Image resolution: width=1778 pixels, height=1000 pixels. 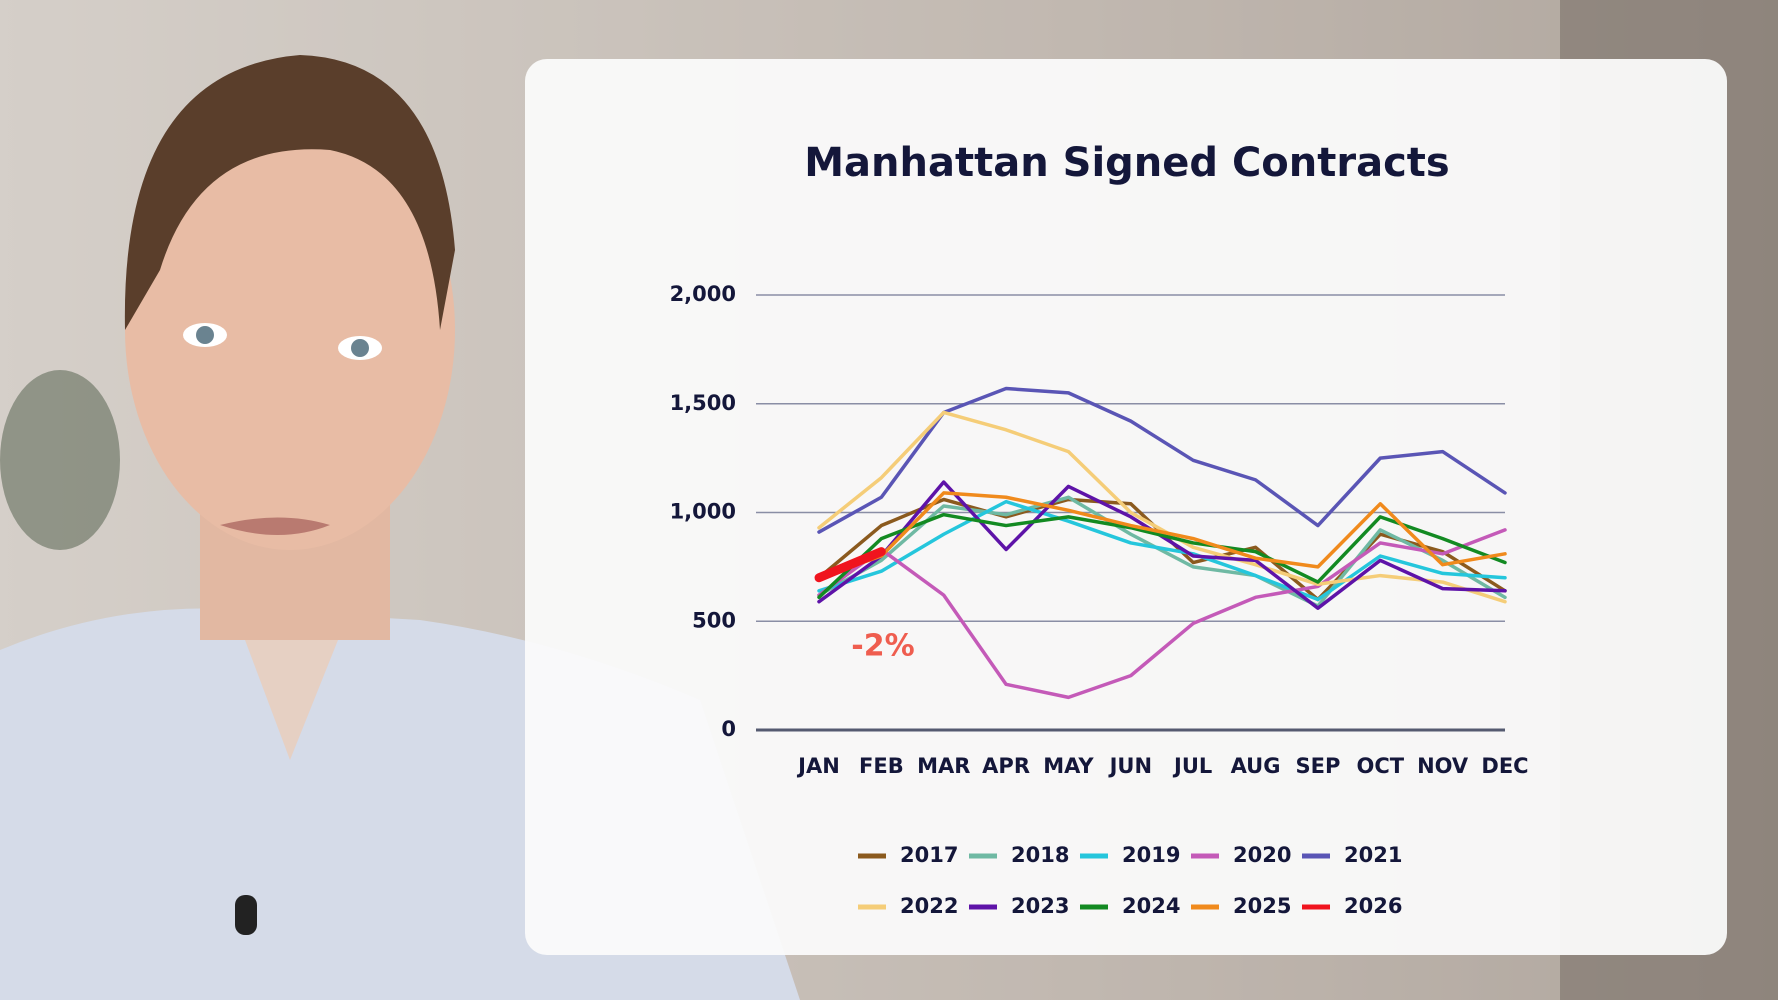 I want to click on legend-label: 2026, so click(x=1373, y=906).